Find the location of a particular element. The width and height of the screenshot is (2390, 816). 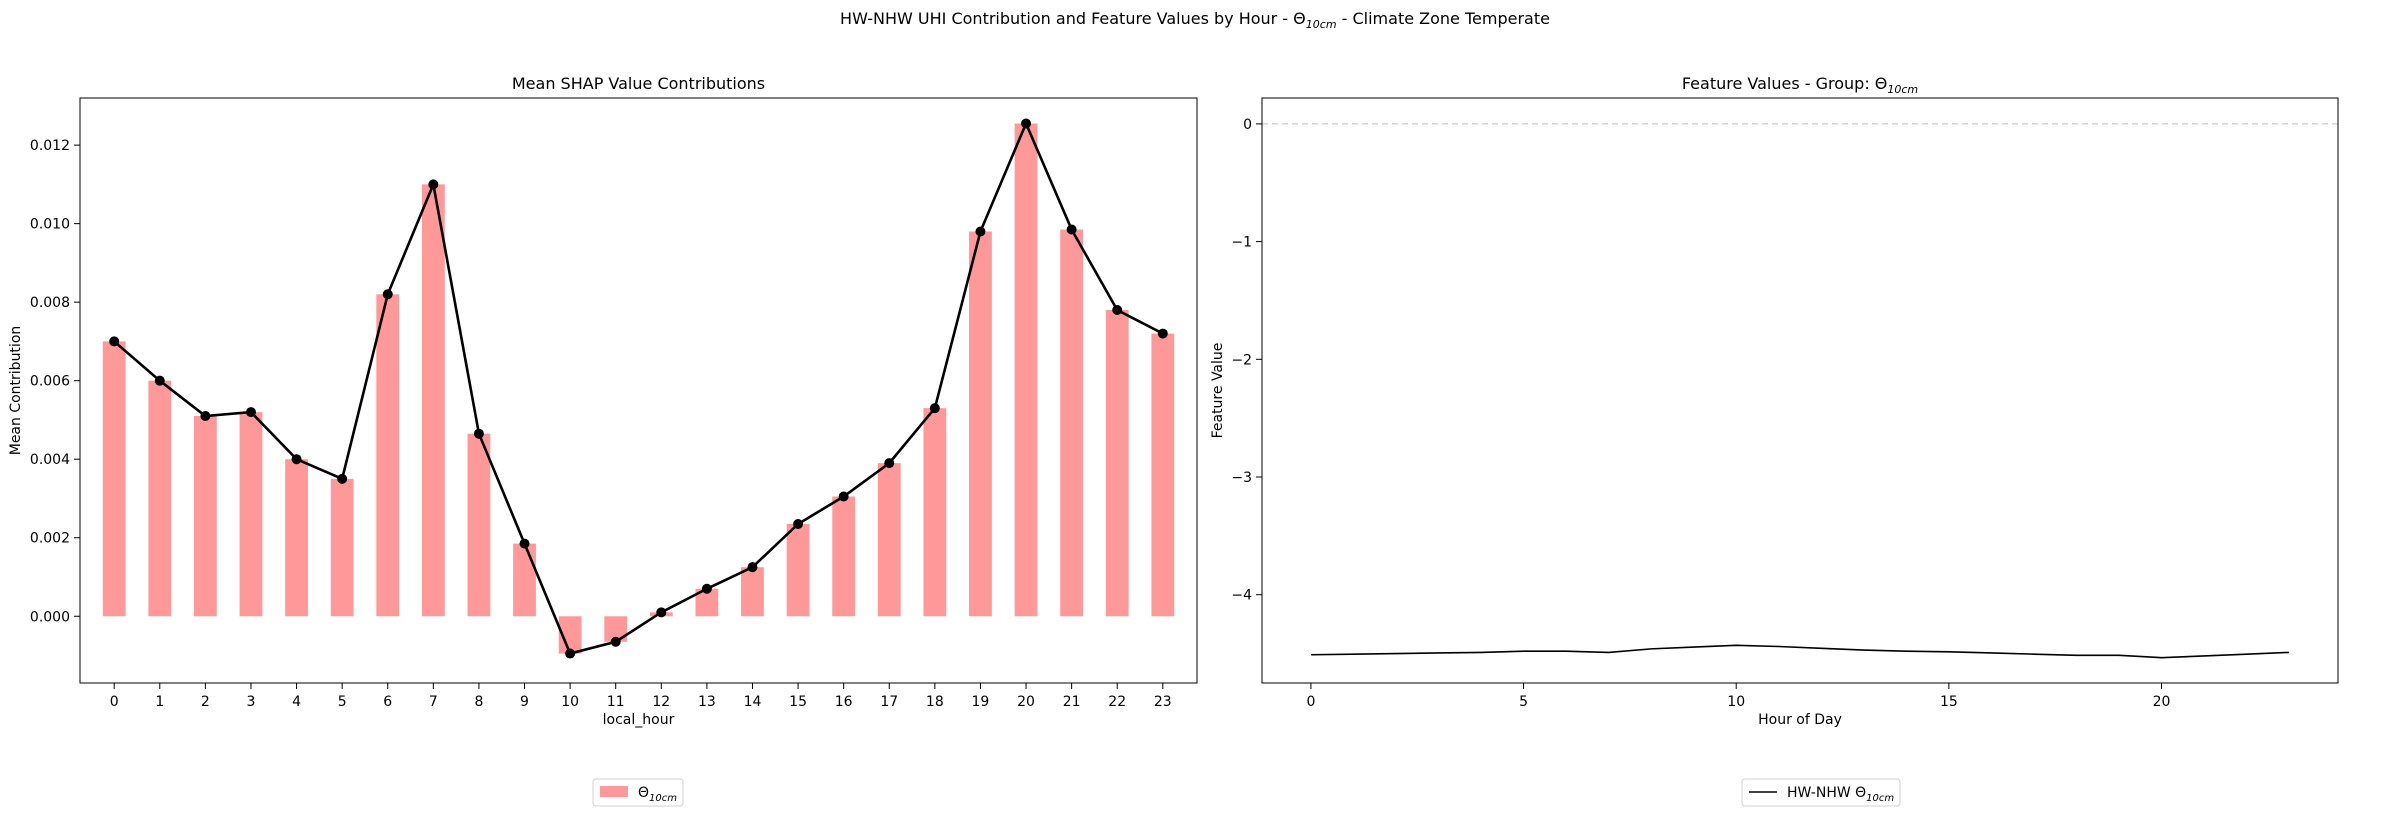

x-tick-label: 9 is located at coordinates (524, 702).